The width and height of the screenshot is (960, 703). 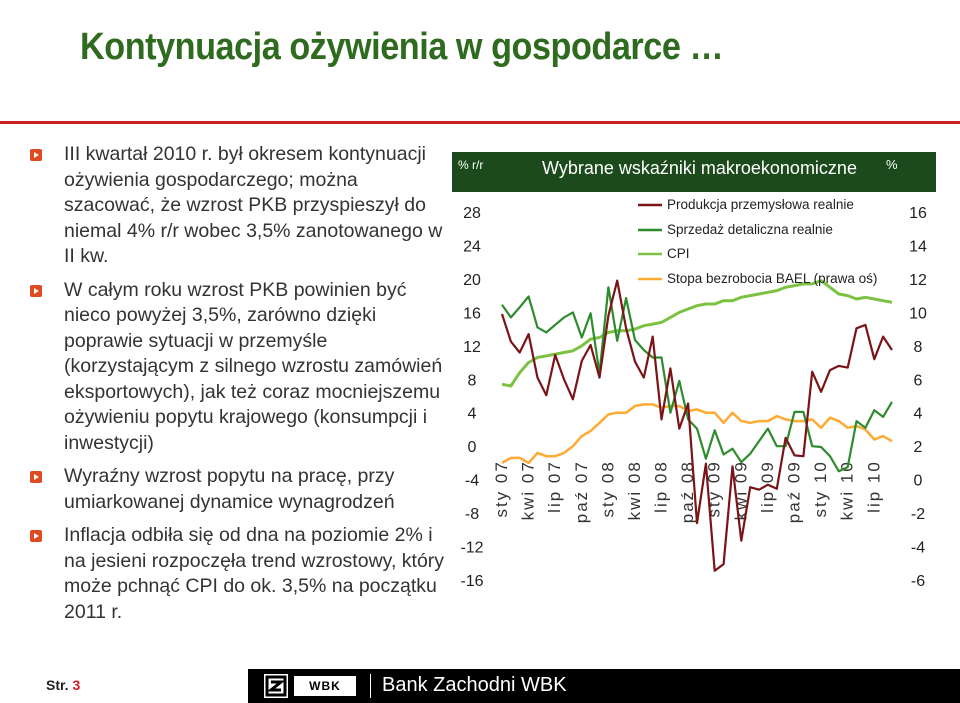 I want to click on left-tick-label: 20, so click(x=472, y=280).